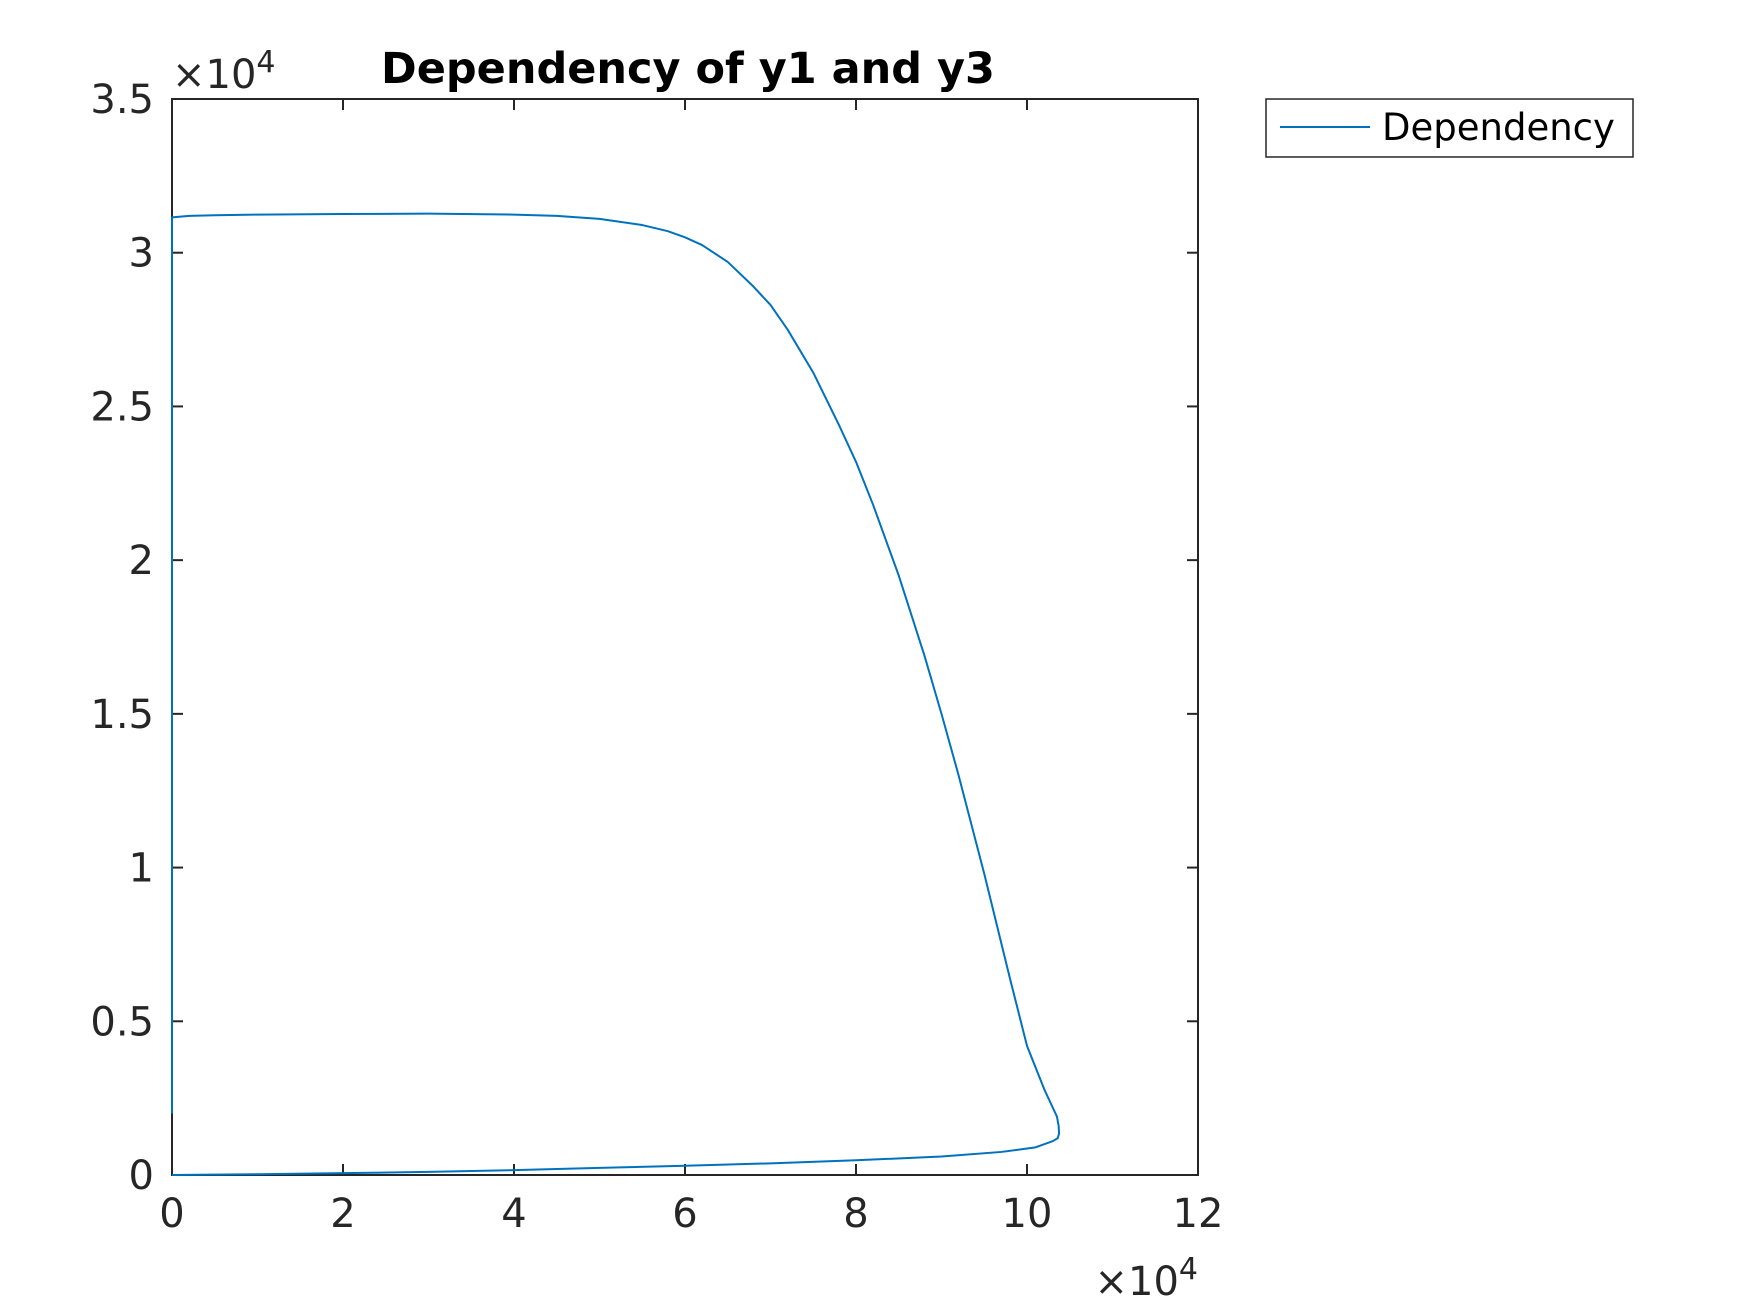 Image resolution: width=1750 pixels, height=1313 pixels. What do you see at coordinates (1188, 1269) in the screenshot?
I see `x-exponent-power: 4` at bounding box center [1188, 1269].